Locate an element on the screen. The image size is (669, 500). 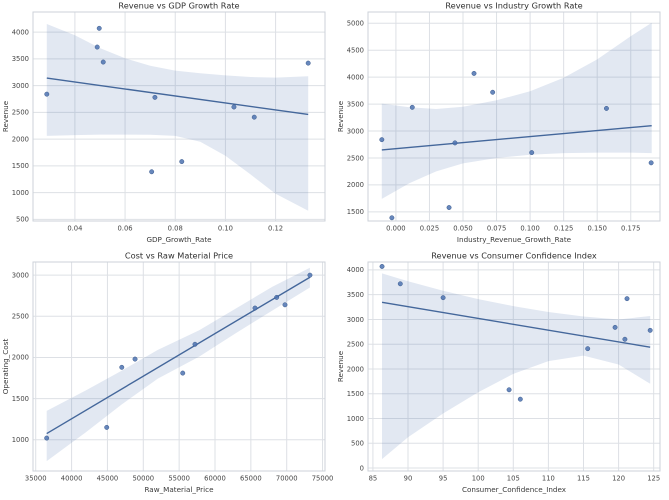
x-axis-label: Raw_Material_Price is located at coordinates (179, 489).